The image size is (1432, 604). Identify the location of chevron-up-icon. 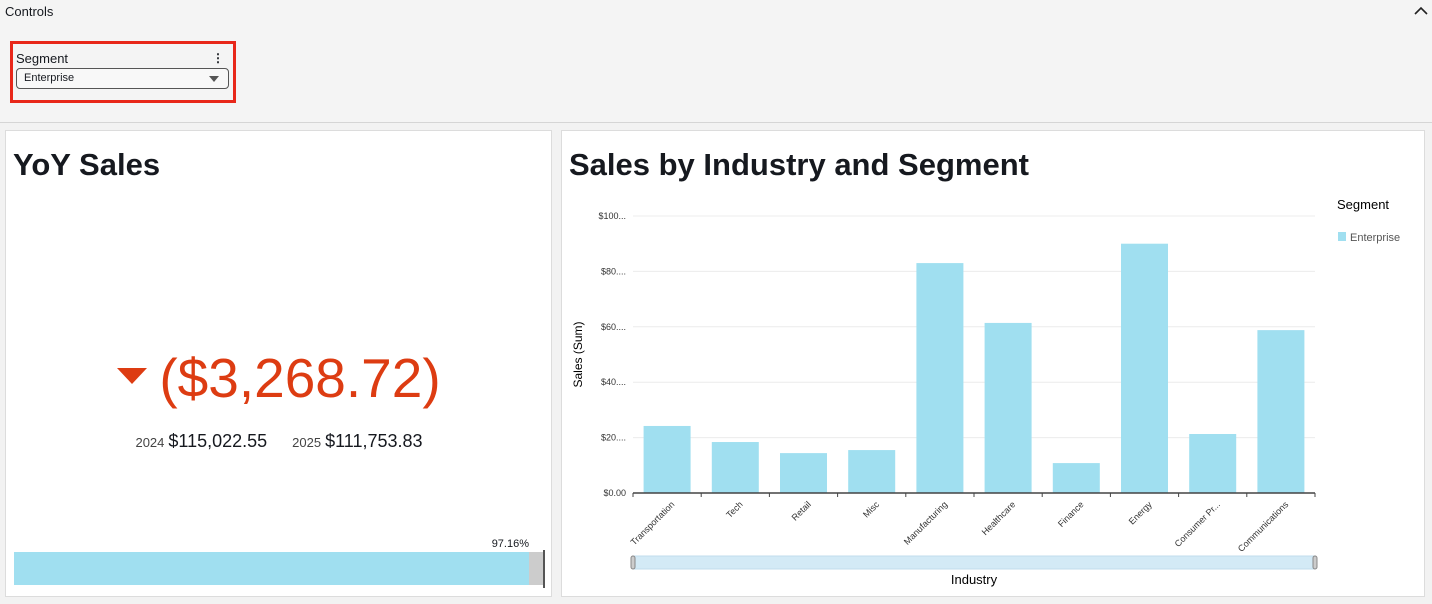
(1421, 11).